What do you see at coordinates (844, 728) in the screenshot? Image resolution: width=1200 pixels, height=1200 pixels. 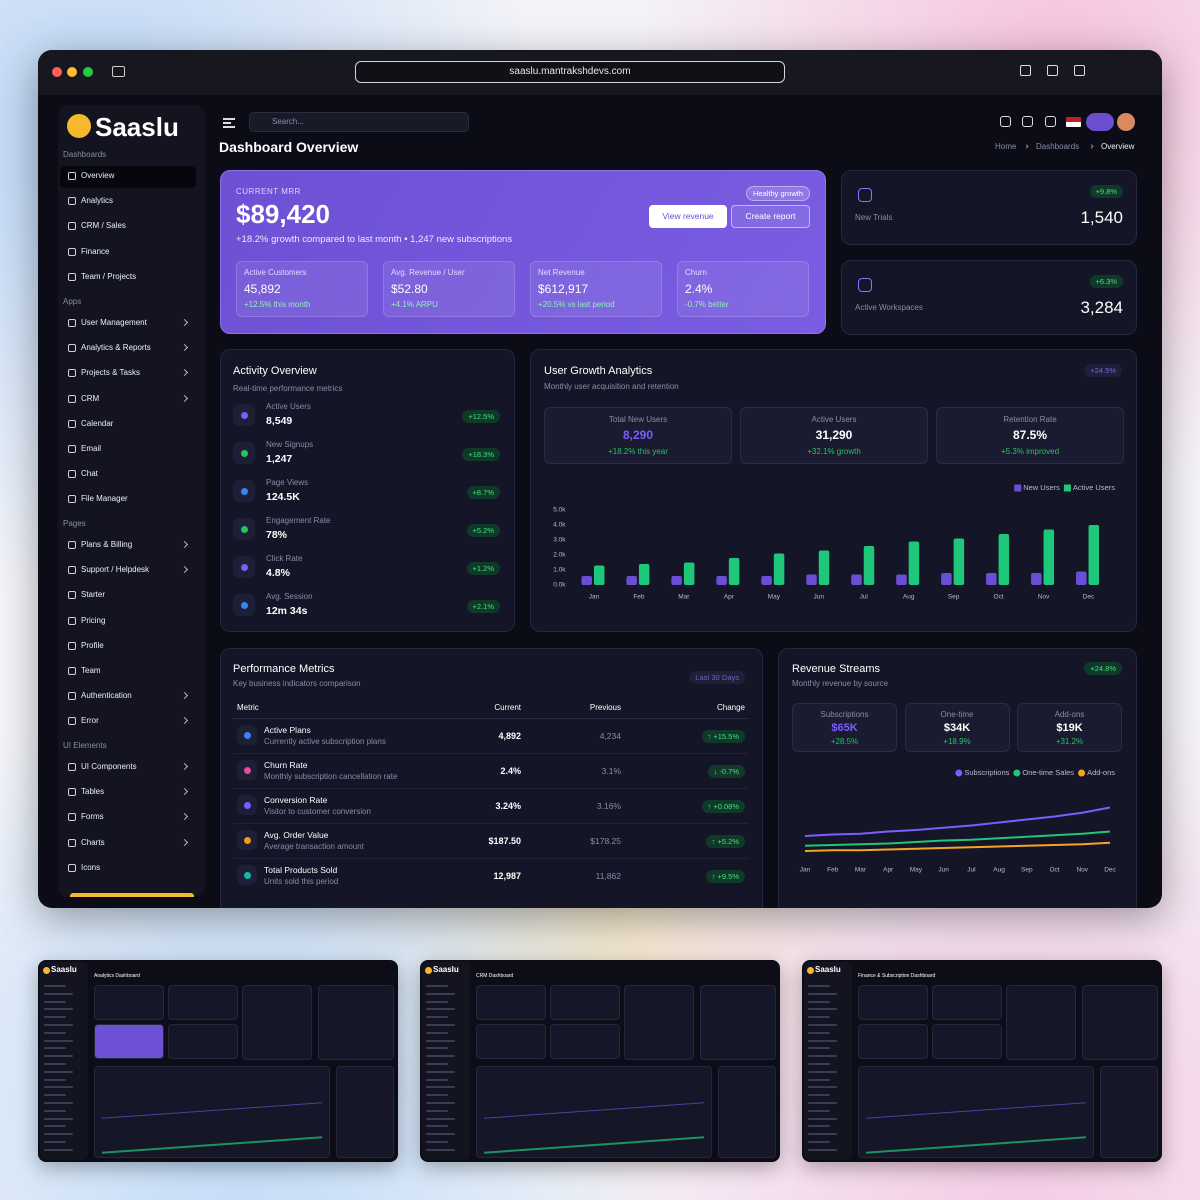 I see `stat-value: $65K` at bounding box center [844, 728].